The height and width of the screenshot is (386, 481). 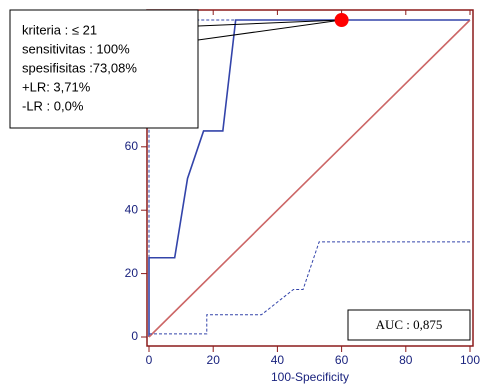 What do you see at coordinates (278, 360) in the screenshot?
I see `x-tick-label: 40` at bounding box center [278, 360].